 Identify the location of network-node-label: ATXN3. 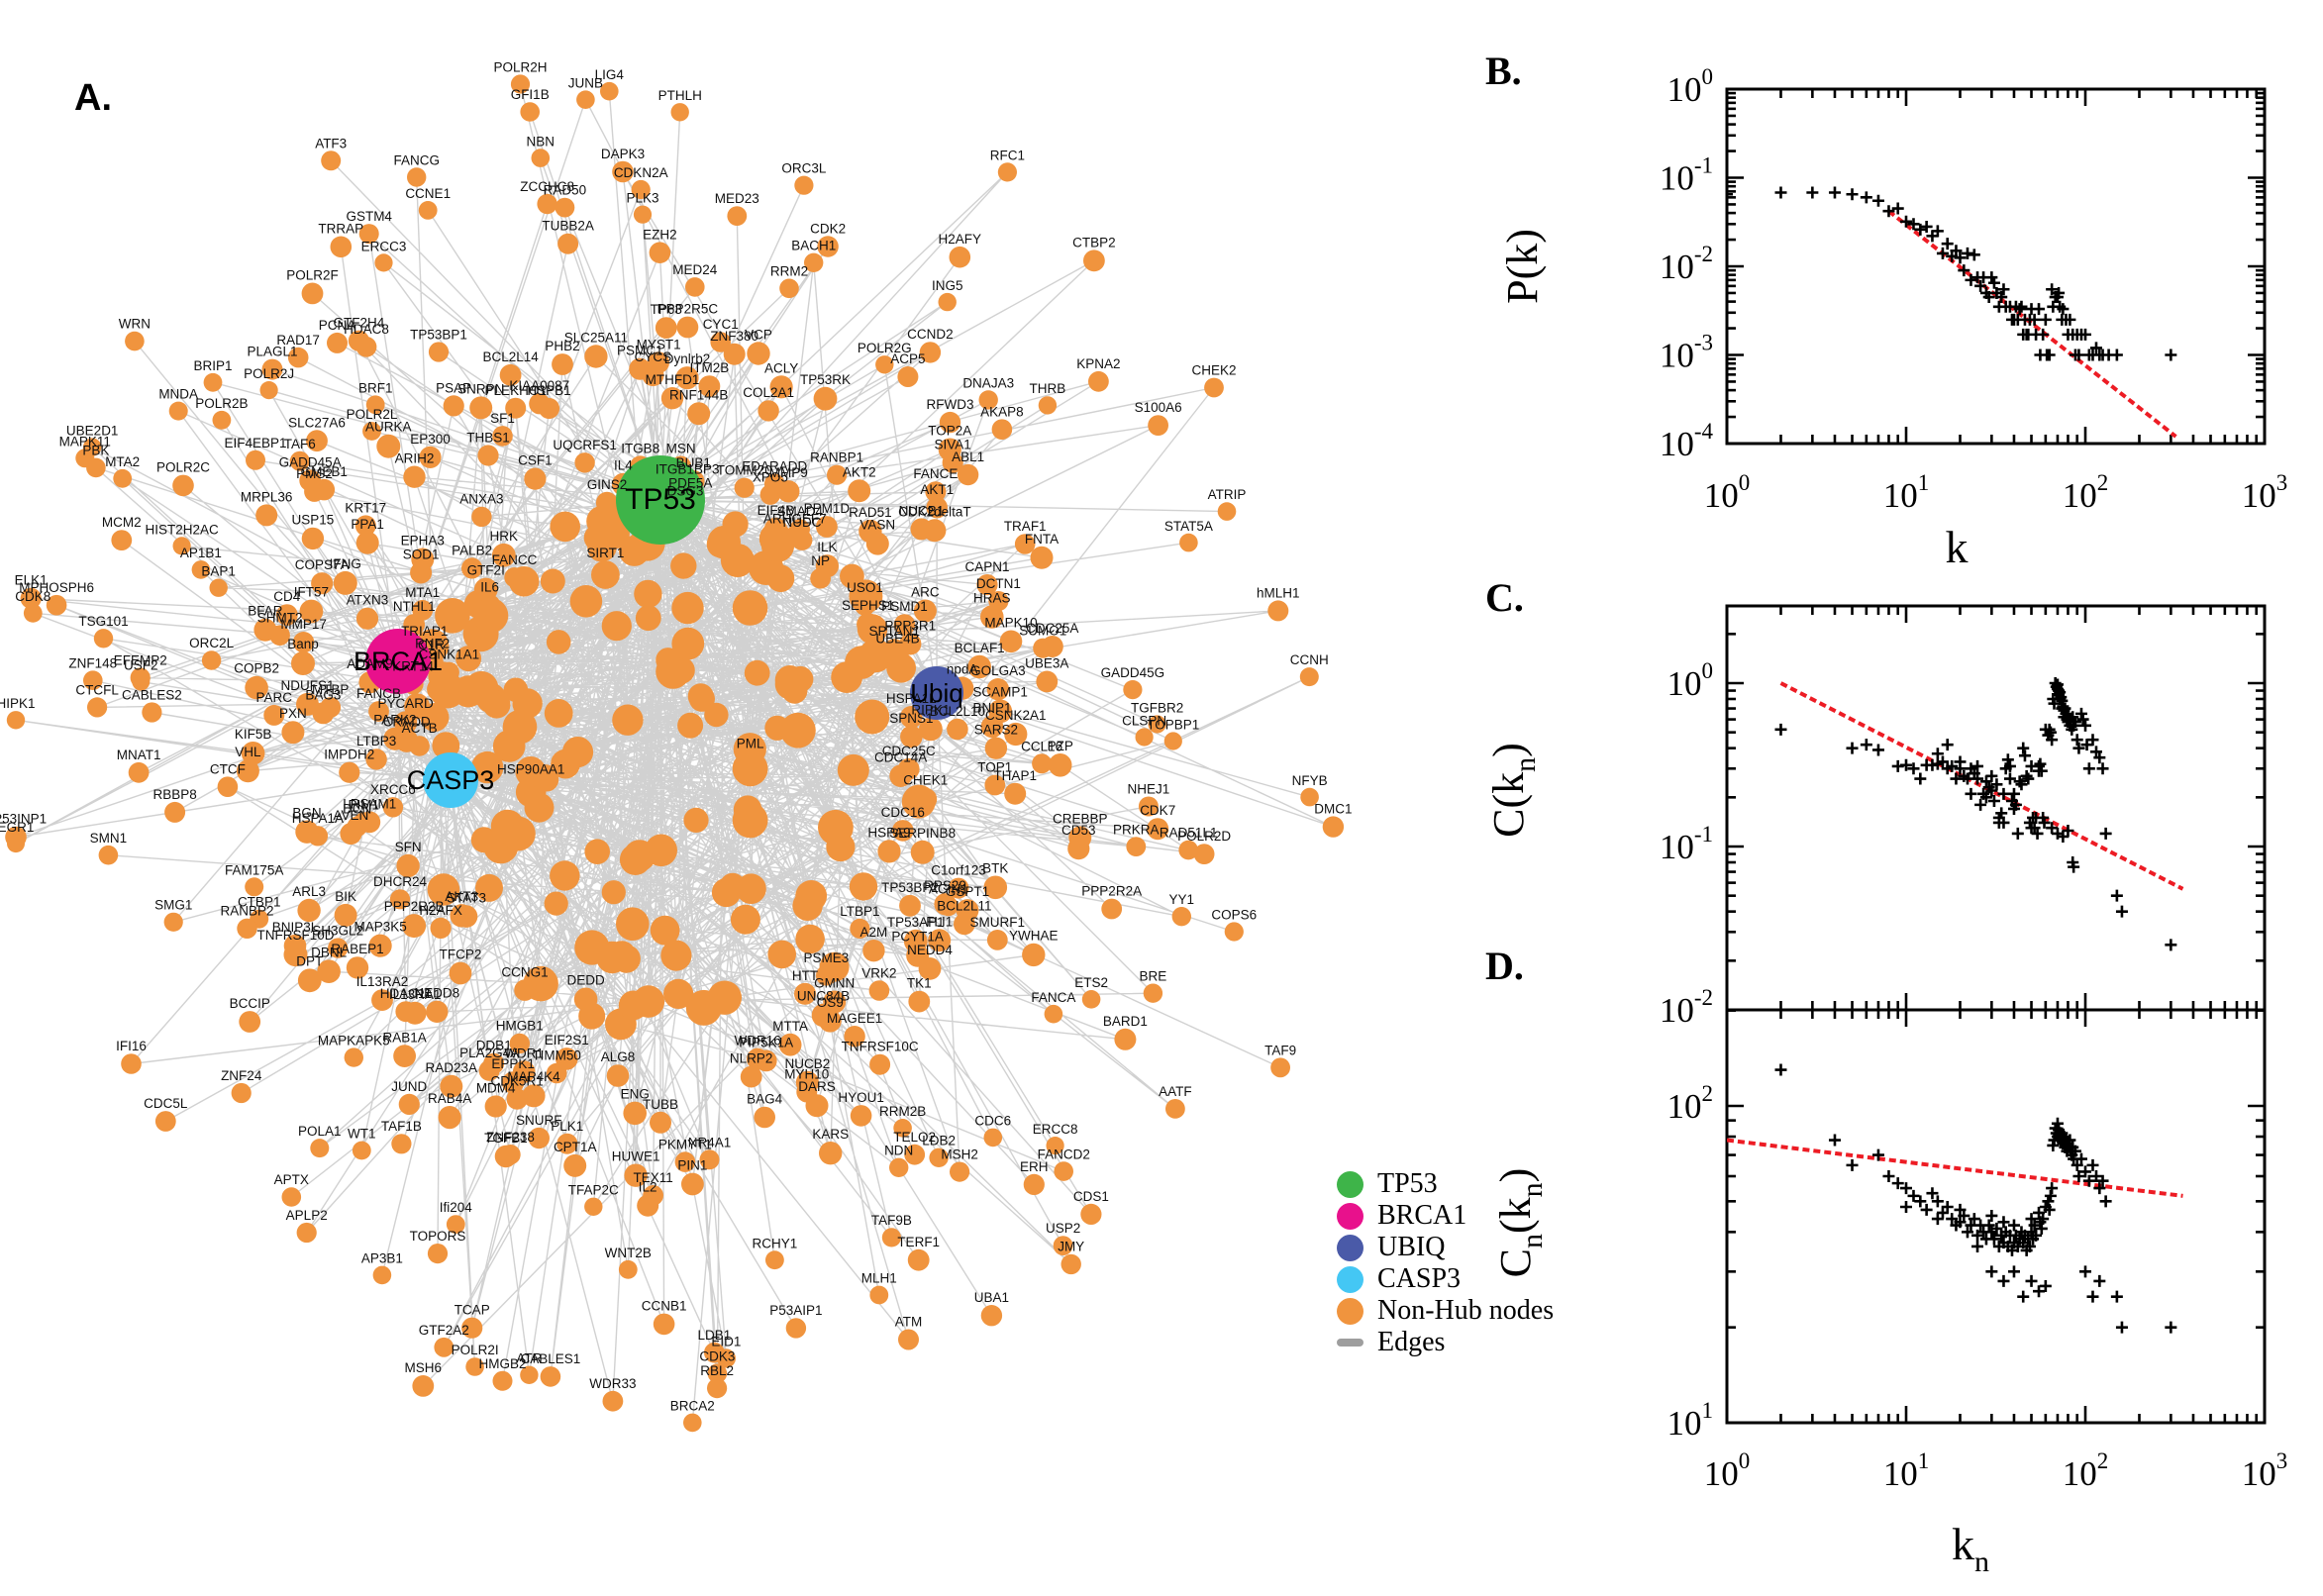
(368, 601).